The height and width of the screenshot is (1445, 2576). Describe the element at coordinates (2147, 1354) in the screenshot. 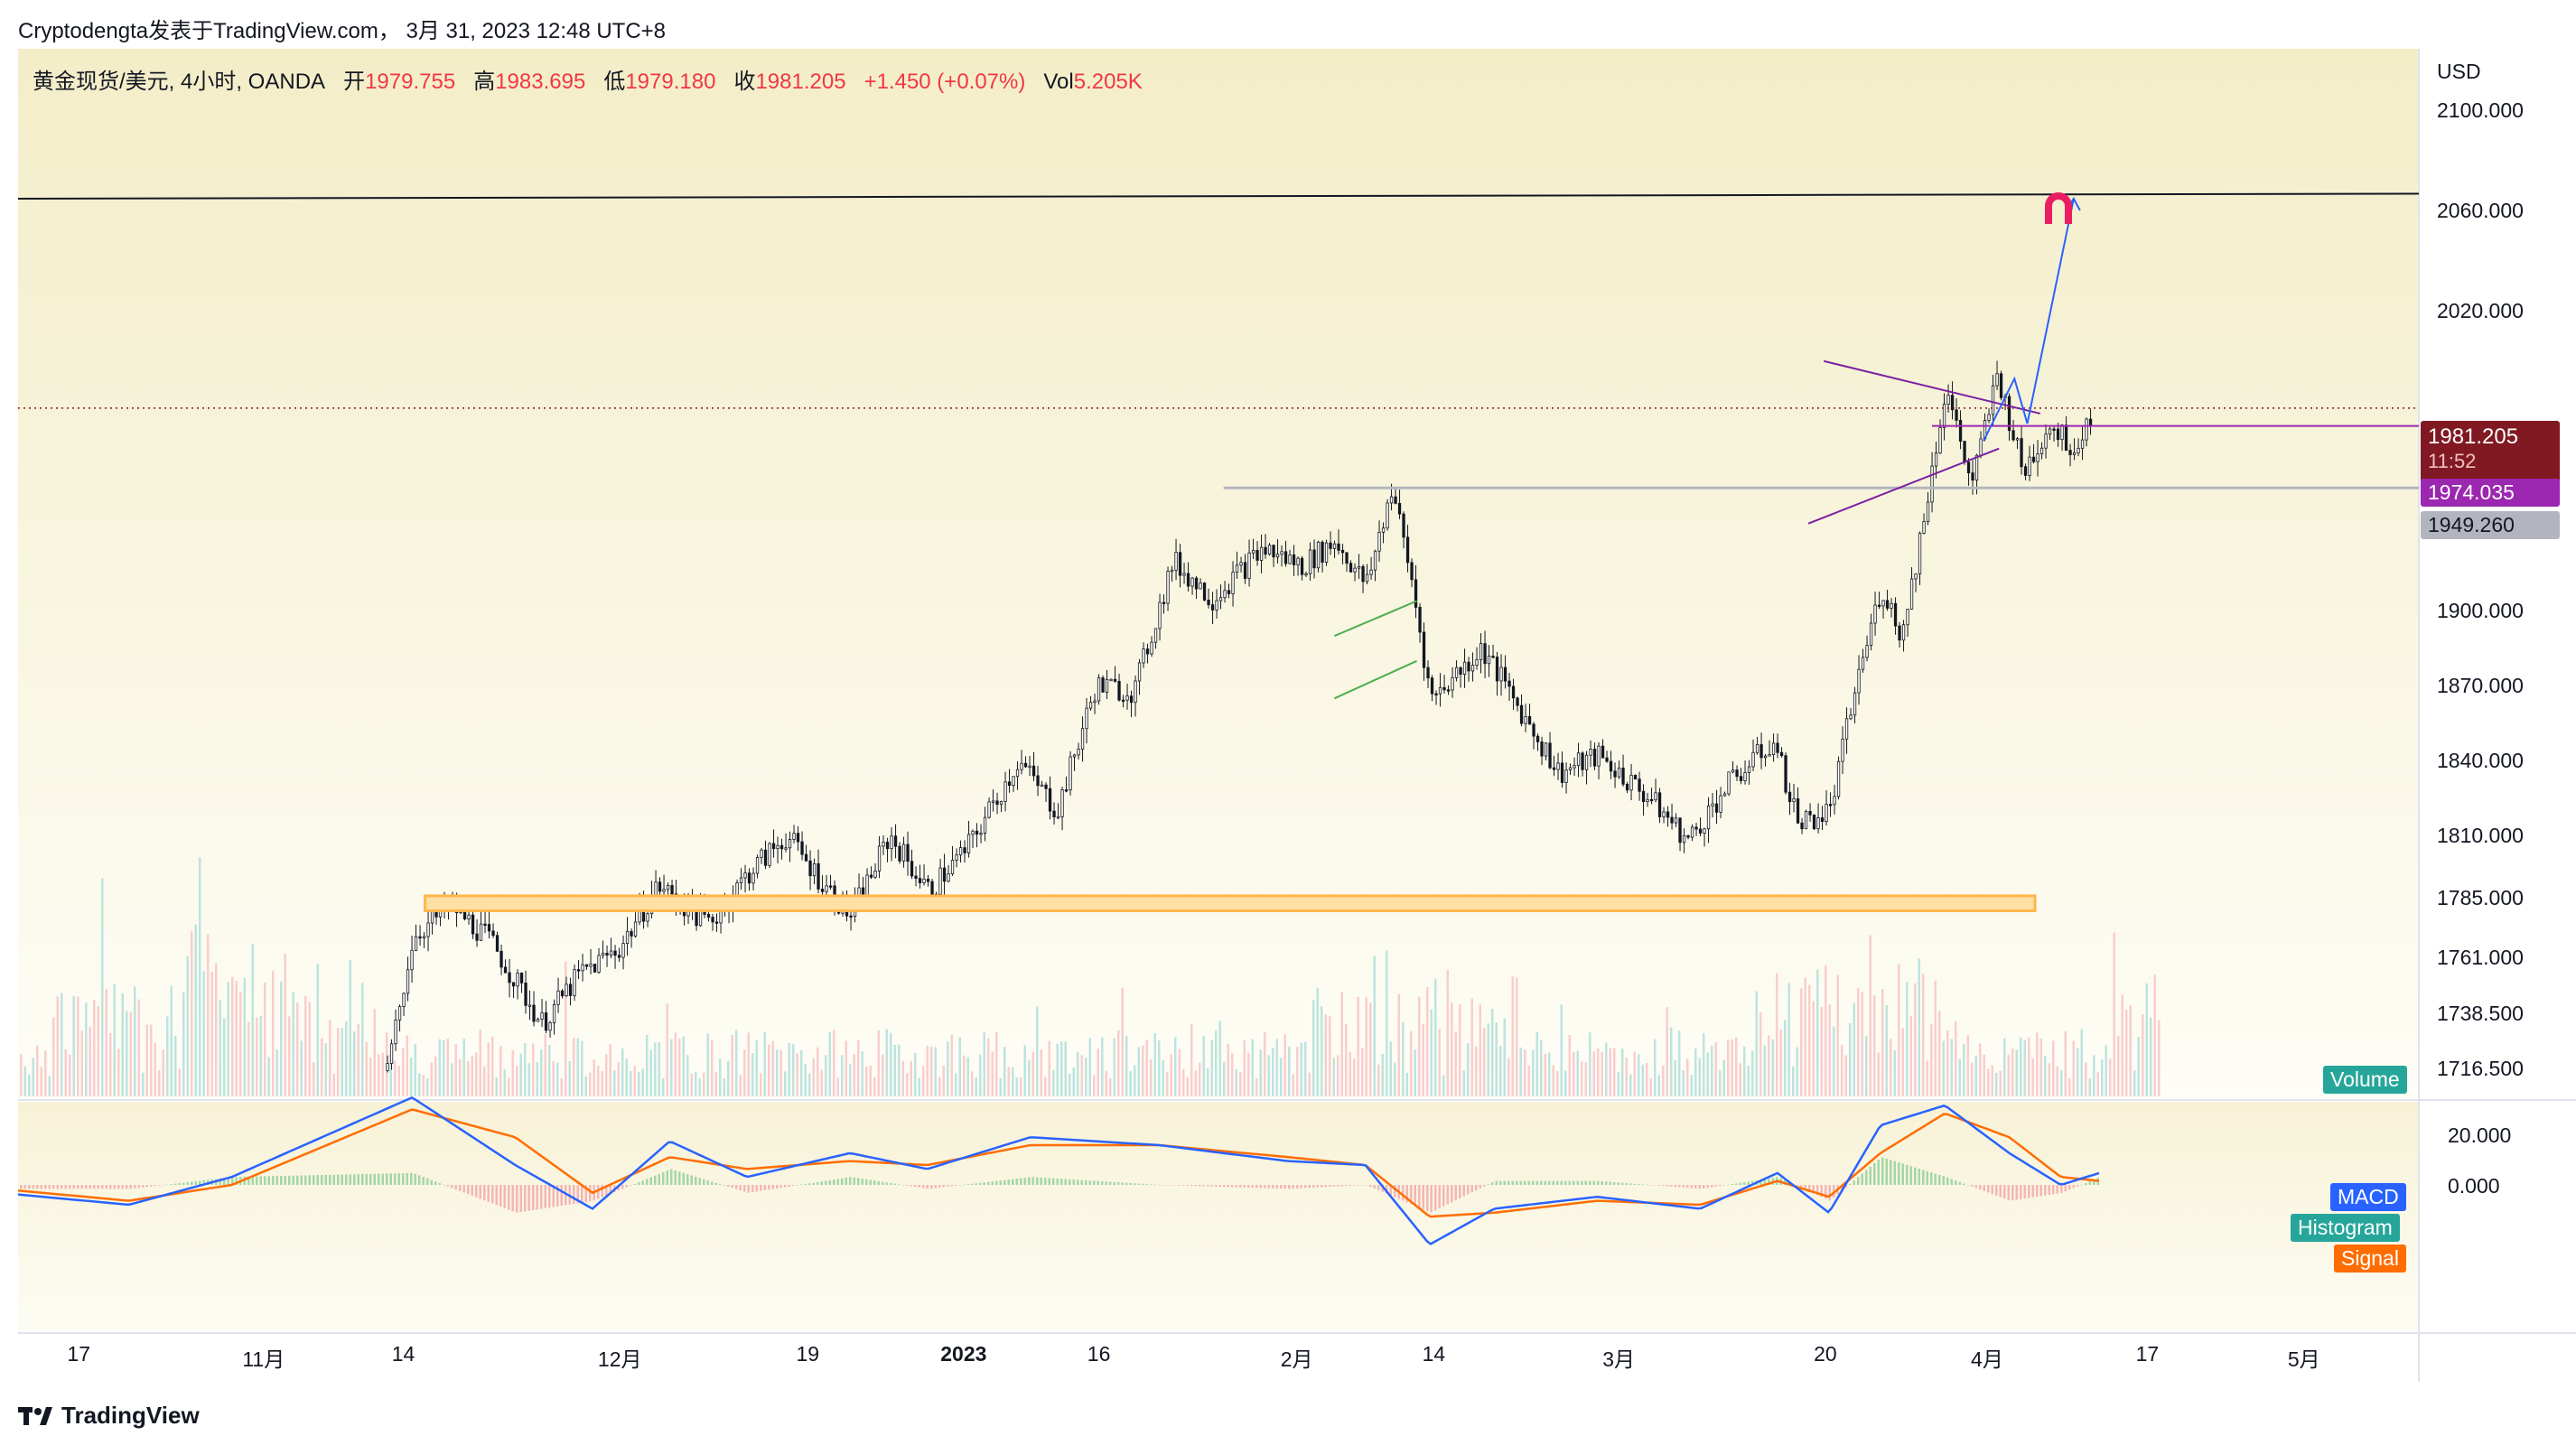

I see `time-tick: 17` at that location.